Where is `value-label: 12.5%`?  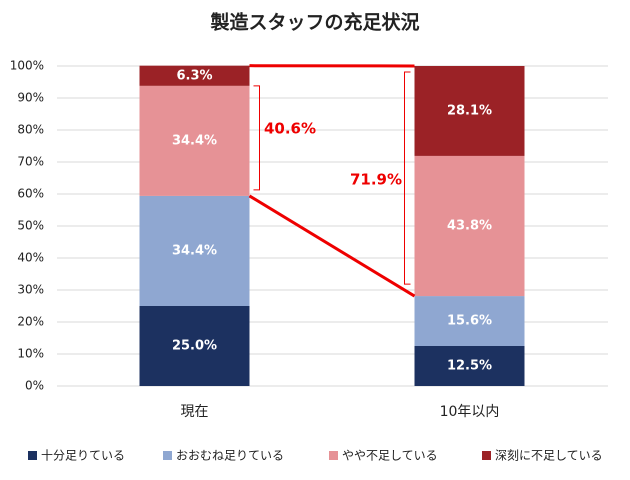 value-label: 12.5% is located at coordinates (469, 366).